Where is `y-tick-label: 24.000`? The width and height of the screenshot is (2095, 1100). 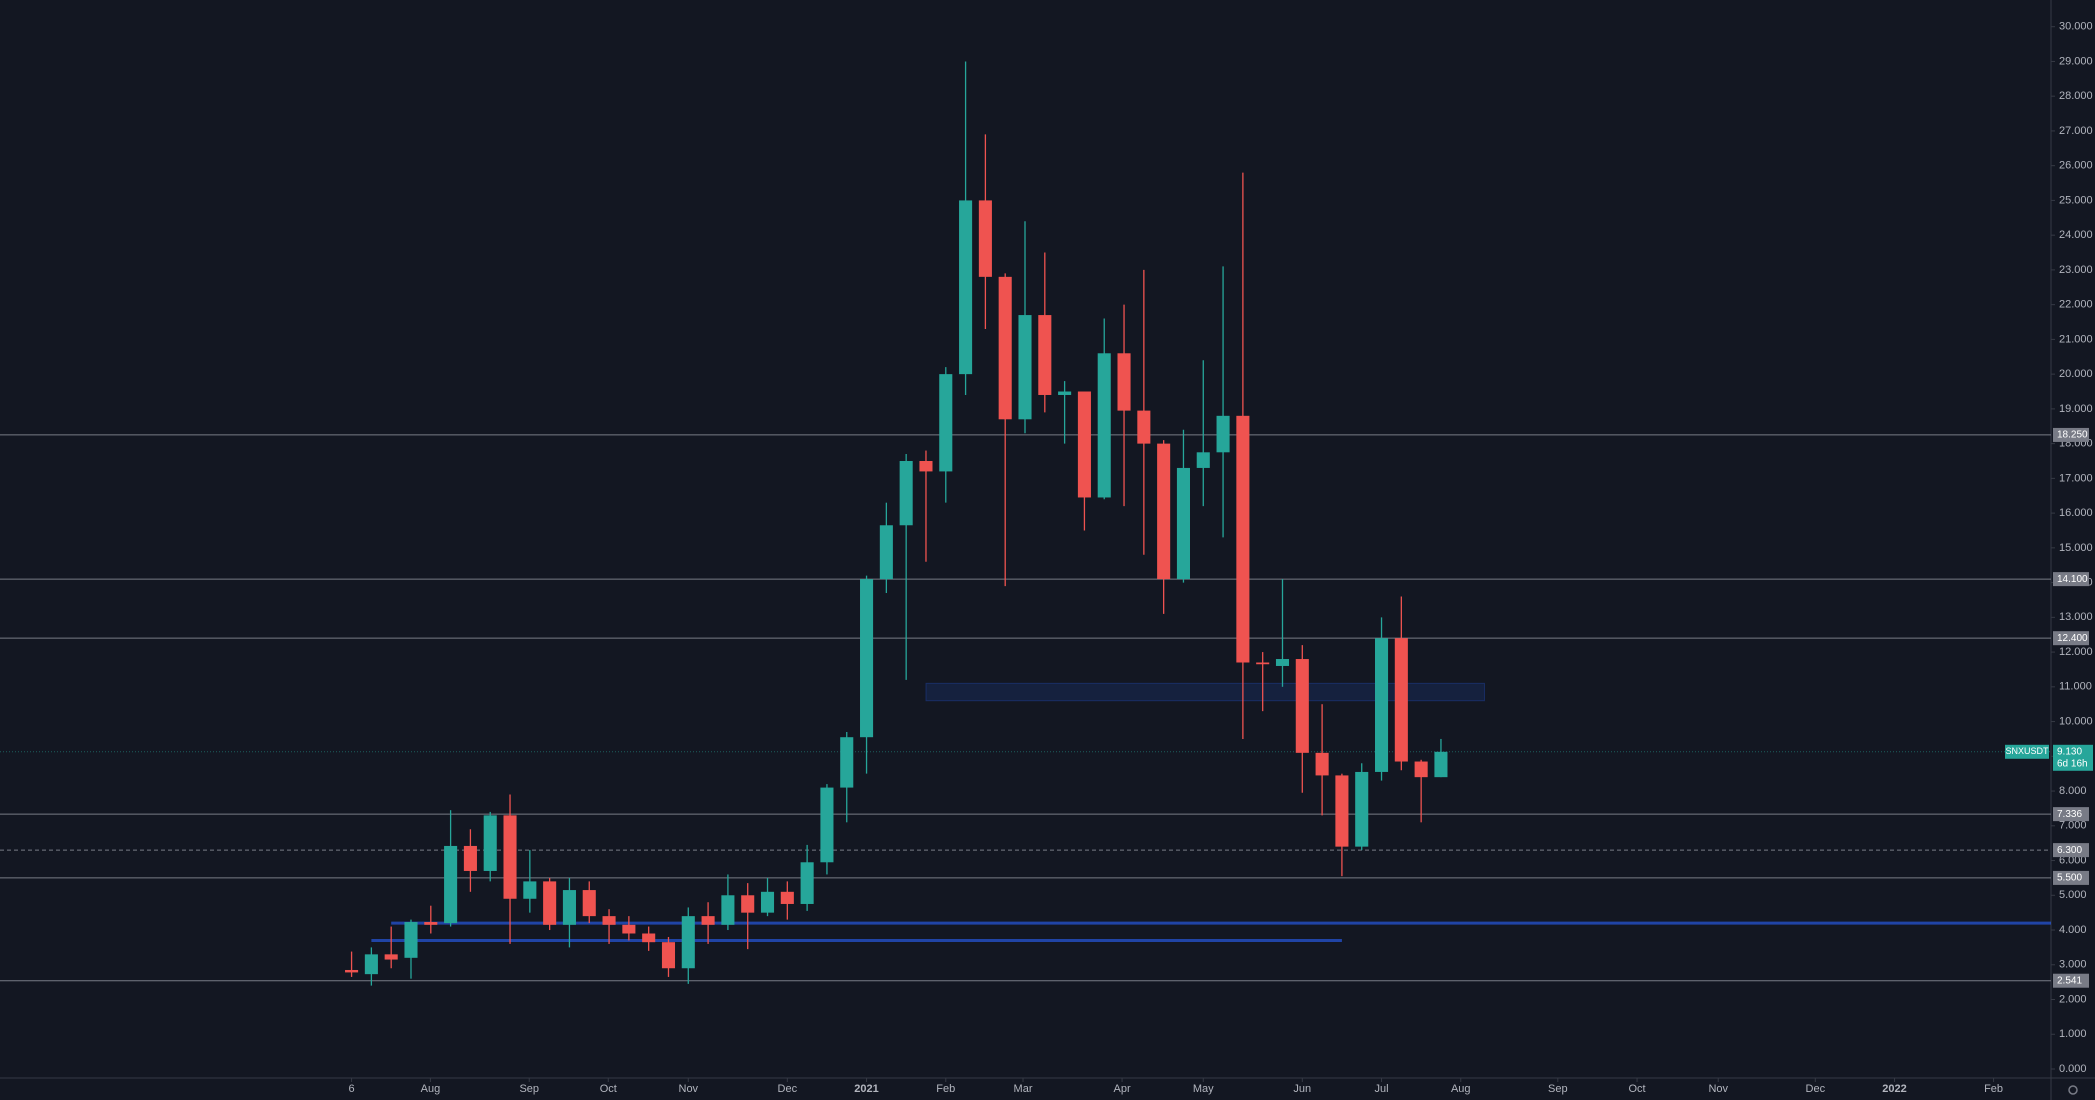 y-tick-label: 24.000 is located at coordinates (2076, 235).